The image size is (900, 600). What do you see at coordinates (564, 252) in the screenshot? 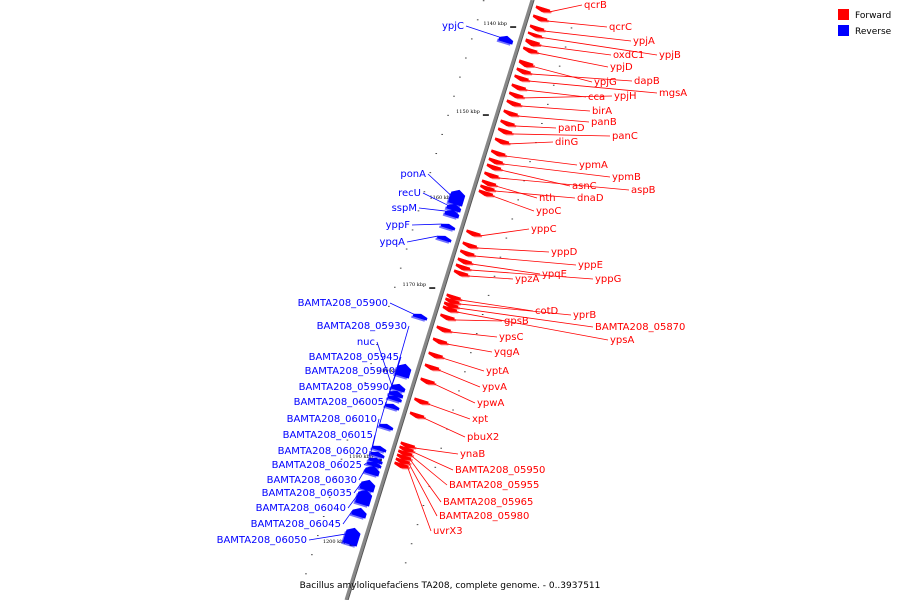
I see `forward-gene-label: yppD` at bounding box center [564, 252].